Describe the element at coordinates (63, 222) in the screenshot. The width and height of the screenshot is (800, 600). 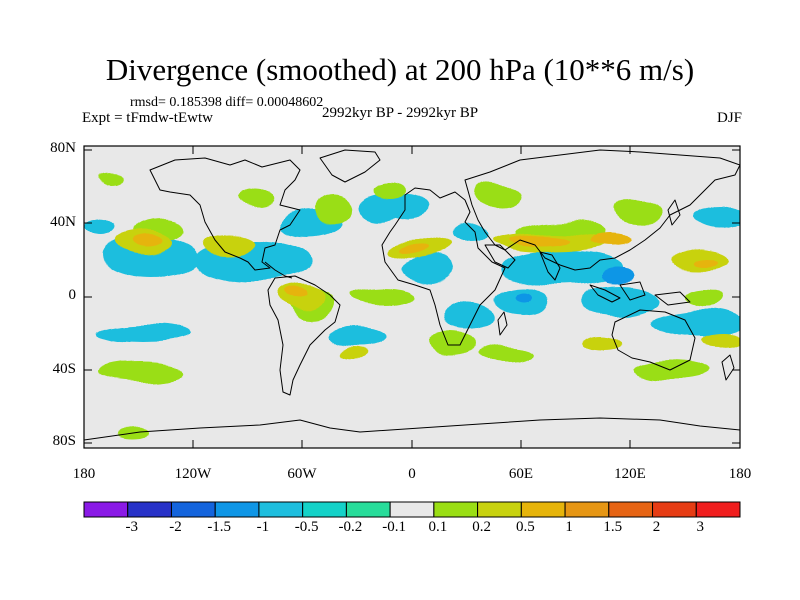
I see `y-tick-label: 40N` at that location.